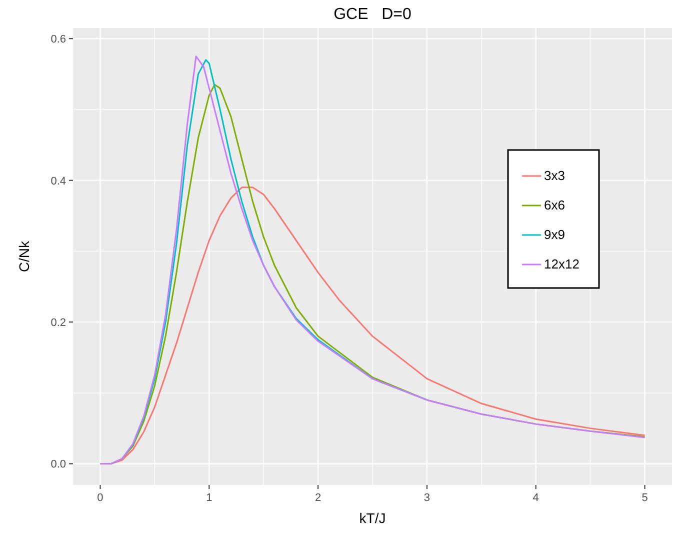  What do you see at coordinates (58, 464) in the screenshot?
I see `y-tick-label: 0.0` at bounding box center [58, 464].